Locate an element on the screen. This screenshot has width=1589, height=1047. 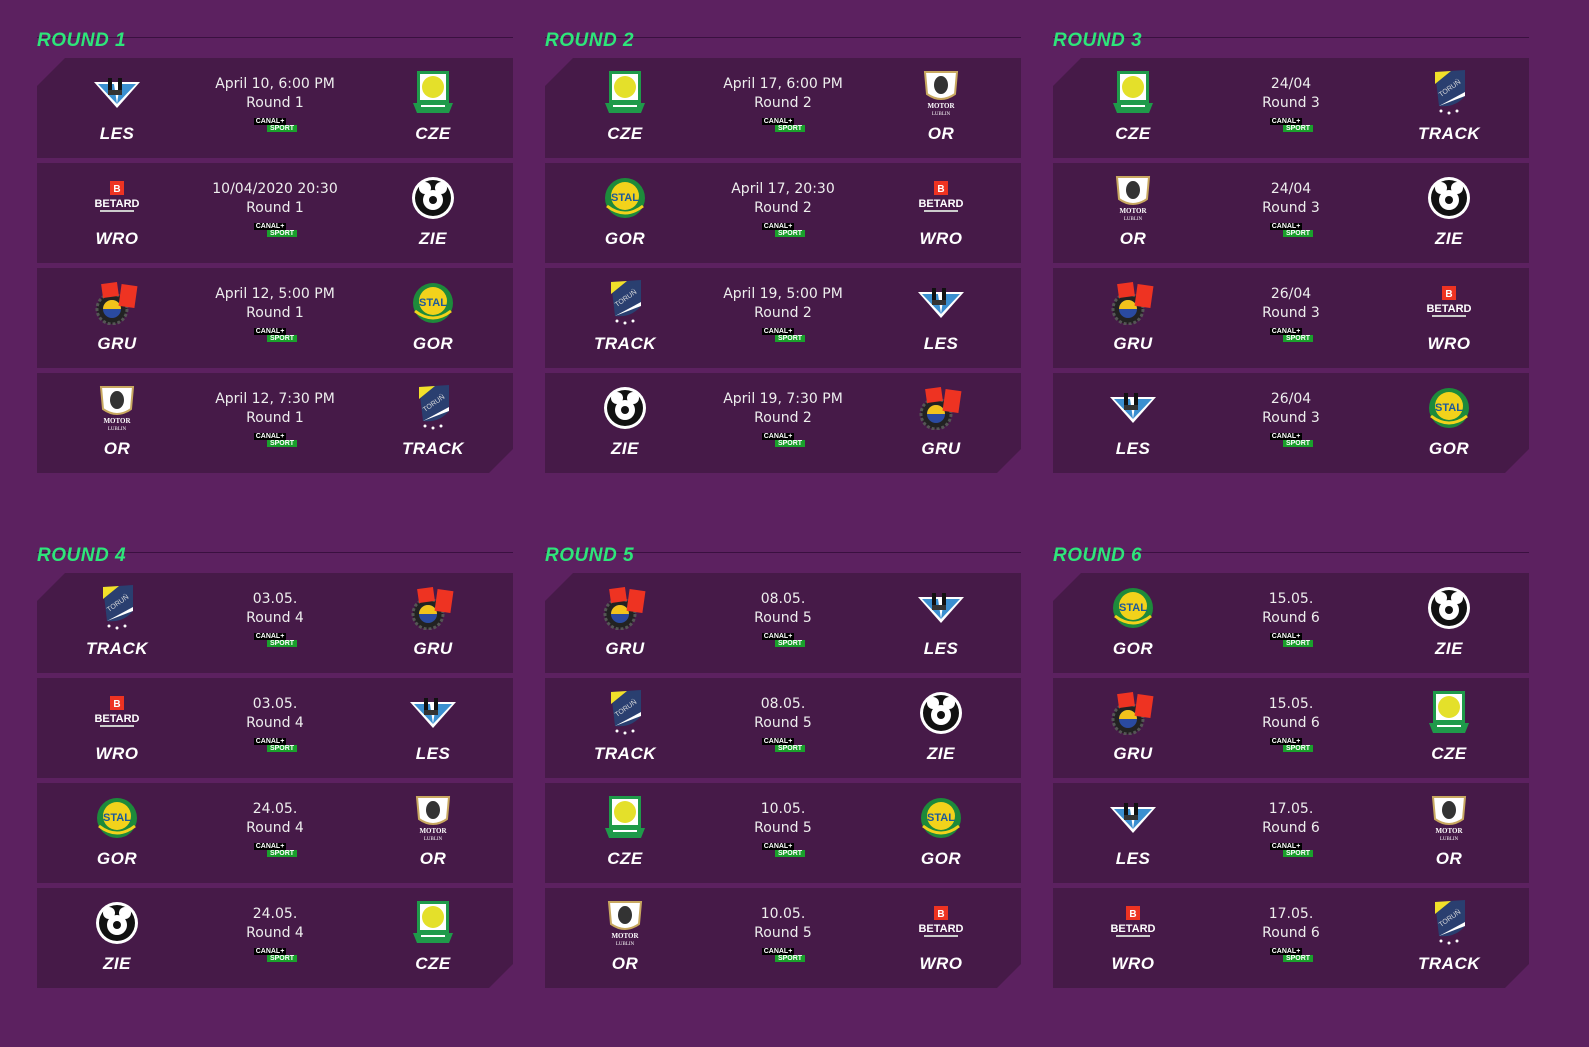
match-card: ZIE 24.05. Round 4 CANAL+ SPORT CZE is located at coordinates (275, 938).